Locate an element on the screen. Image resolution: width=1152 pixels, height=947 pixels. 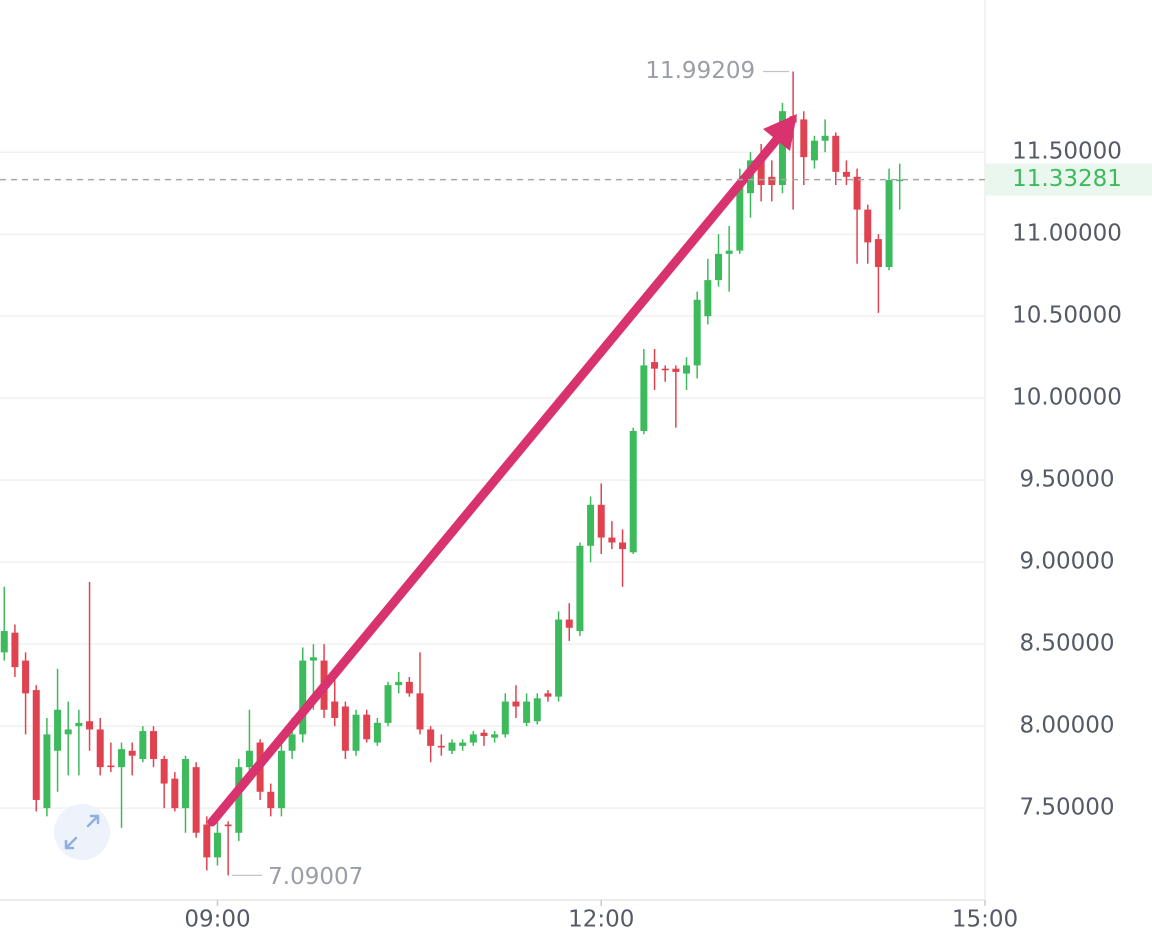
y-tick-label: 8.50000 is located at coordinates (1066, 644).